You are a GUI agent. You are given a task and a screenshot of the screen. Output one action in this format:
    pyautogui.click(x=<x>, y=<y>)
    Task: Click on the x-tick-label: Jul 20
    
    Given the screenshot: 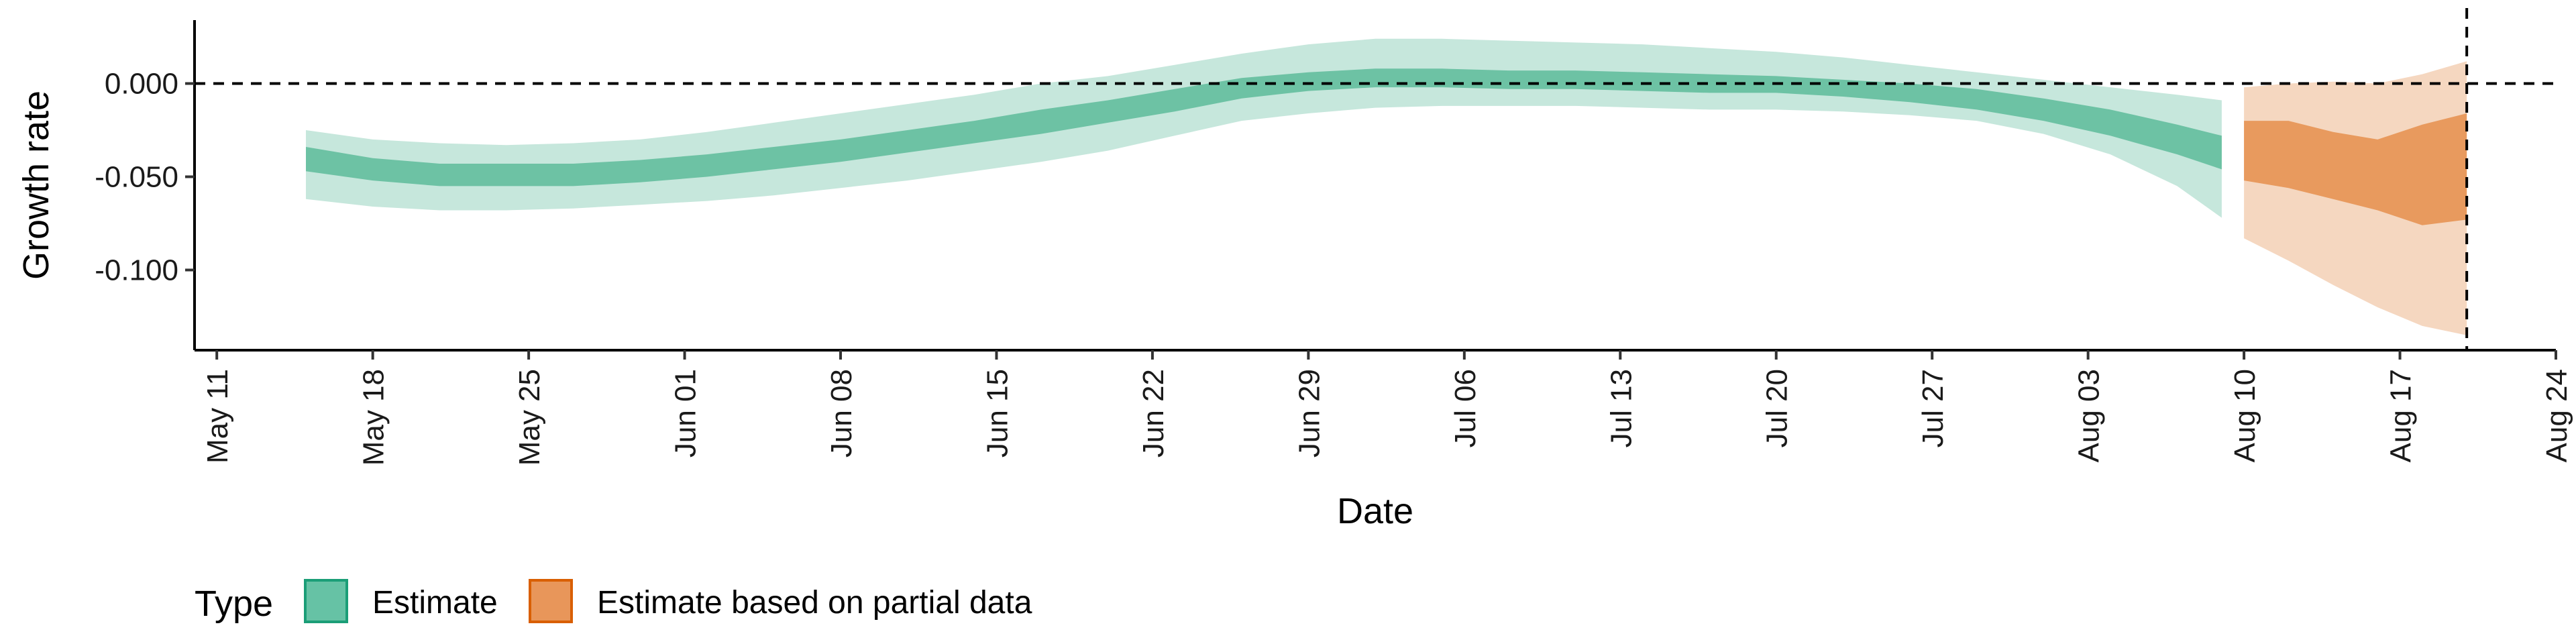 What is the action you would take?
    pyautogui.click(x=1777, y=408)
    